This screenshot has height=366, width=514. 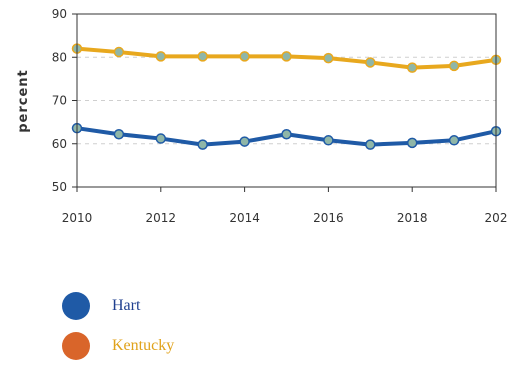 I want to click on legend-label-hart: Hart, so click(x=126, y=305).